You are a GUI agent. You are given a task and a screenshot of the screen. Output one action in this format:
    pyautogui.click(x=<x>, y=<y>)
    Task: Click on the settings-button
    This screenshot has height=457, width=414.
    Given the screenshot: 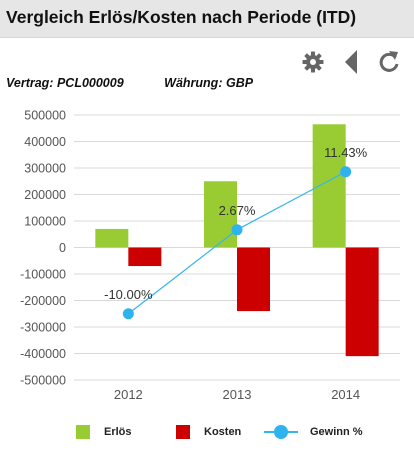 What is the action you would take?
    pyautogui.click(x=313, y=62)
    